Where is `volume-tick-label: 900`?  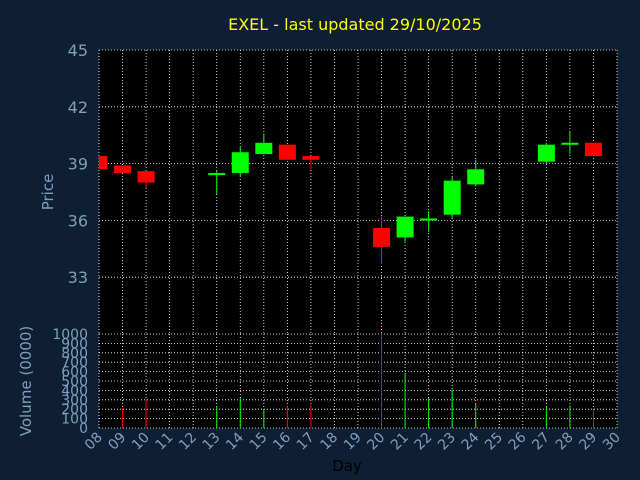
volume-tick-label: 900 is located at coordinates (74, 344).